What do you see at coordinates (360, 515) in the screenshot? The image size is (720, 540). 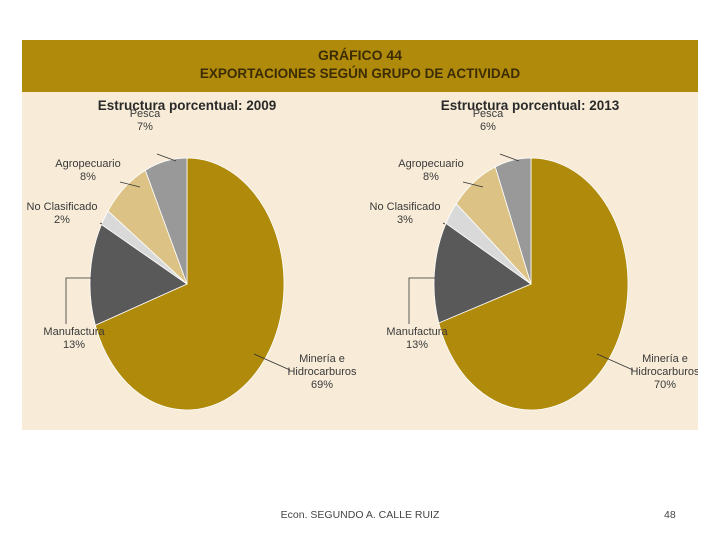 I see `footer-author: Econ. SEGUNDO A. CALLE RUIZ` at bounding box center [360, 515].